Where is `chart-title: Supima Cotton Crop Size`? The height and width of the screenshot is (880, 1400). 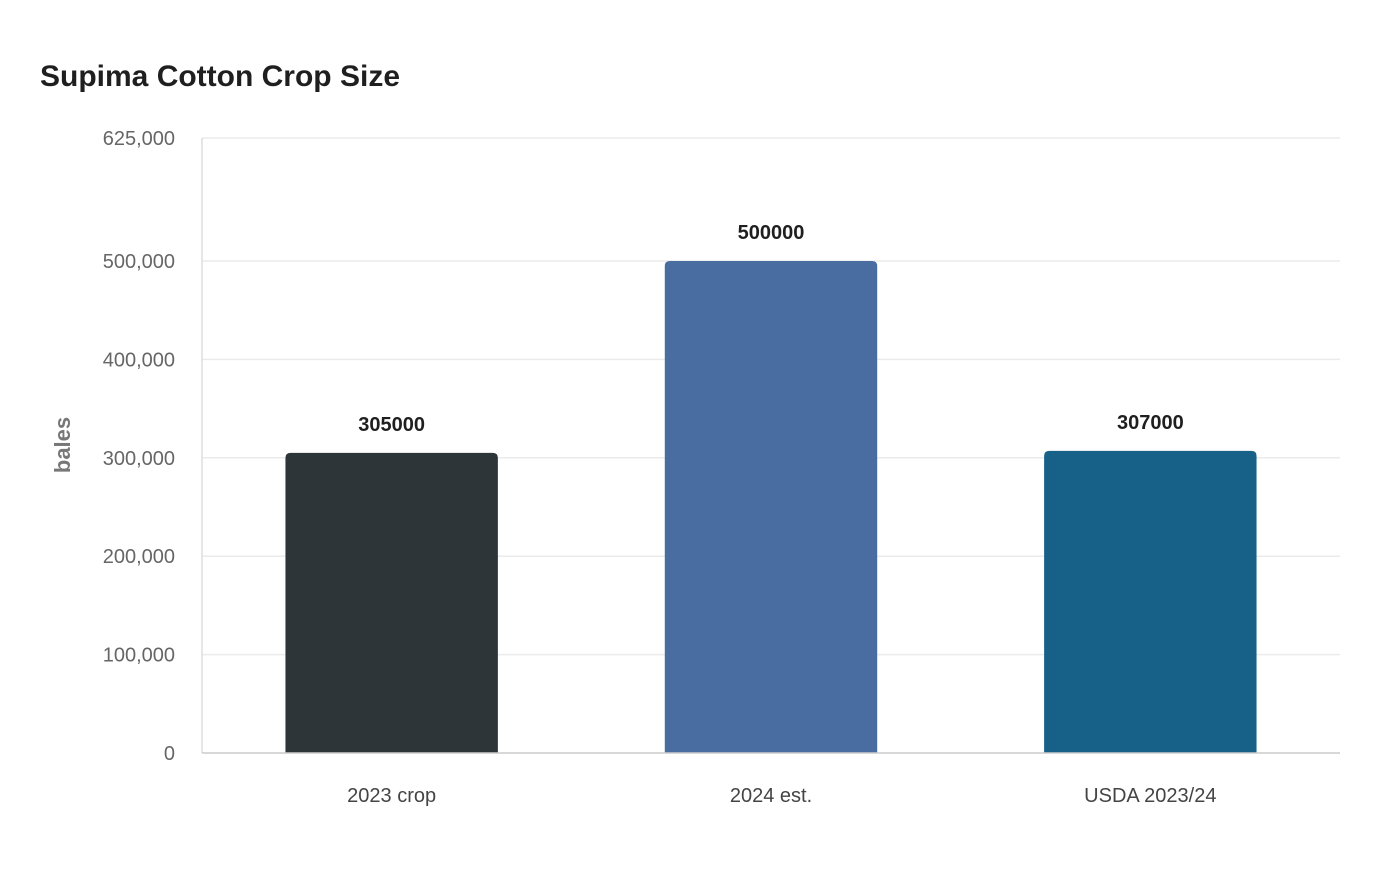 chart-title: Supima Cotton Crop Size is located at coordinates (220, 76).